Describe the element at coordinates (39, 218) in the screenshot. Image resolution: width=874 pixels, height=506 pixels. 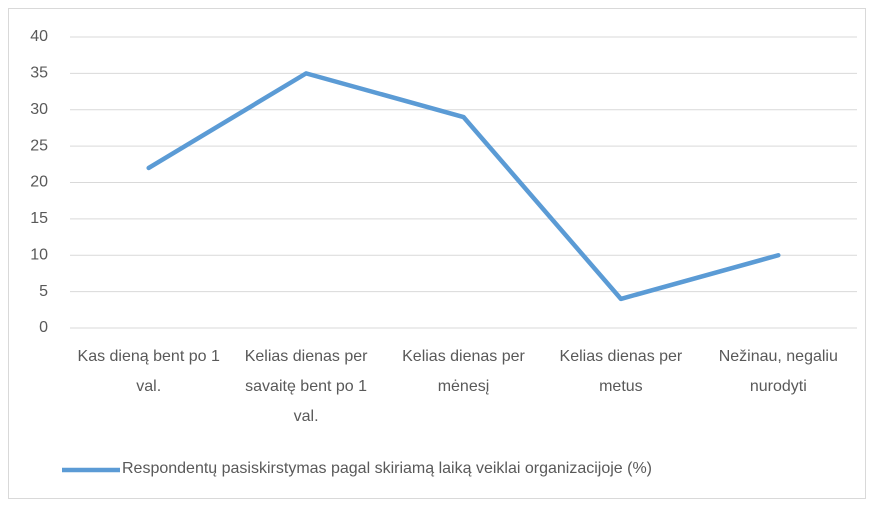
I see `y-tick-label: 15` at that location.